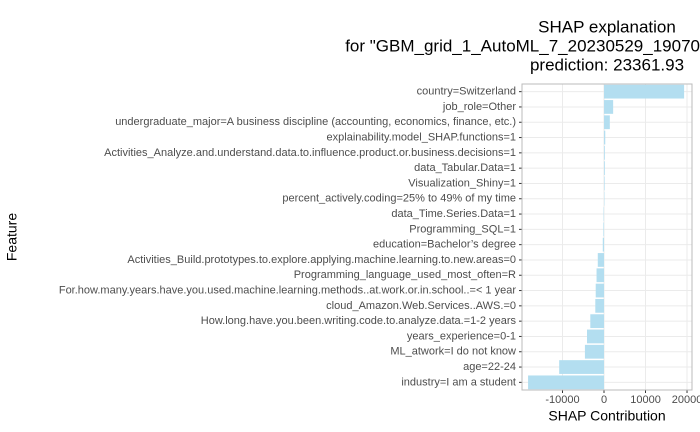 The image size is (700, 432). What do you see at coordinates (686, 400) in the screenshot?
I see `x-tick-label: 20000` at bounding box center [686, 400].